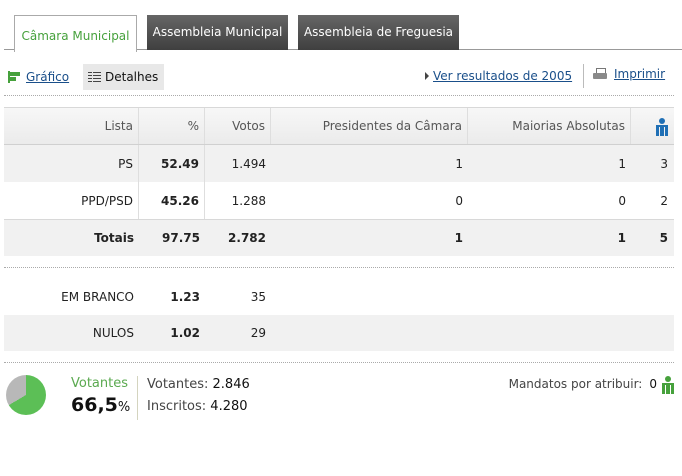 The width and height of the screenshot is (682, 476). I want to click on imprimir-label: Imprimir, so click(640, 74).